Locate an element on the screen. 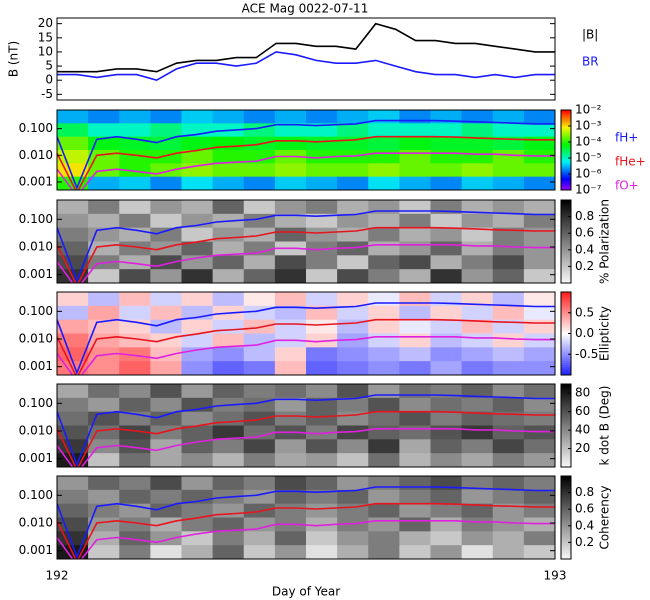 Image resolution: width=650 pixels, height=600 pixels. x-tick-label: 192 is located at coordinates (57, 576).